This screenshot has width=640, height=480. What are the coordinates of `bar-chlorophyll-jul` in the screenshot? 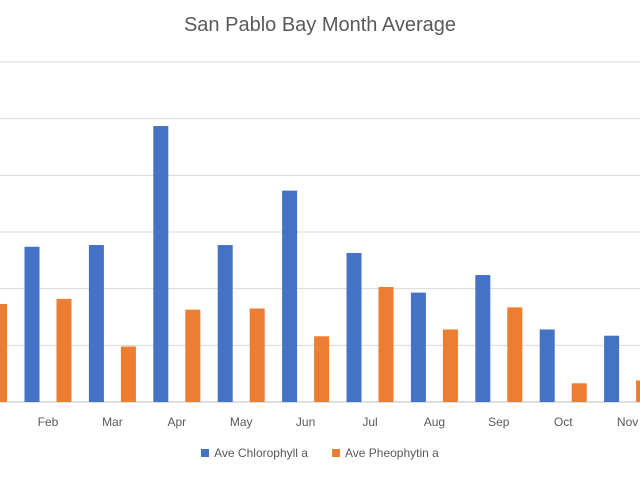 It's located at (354, 327).